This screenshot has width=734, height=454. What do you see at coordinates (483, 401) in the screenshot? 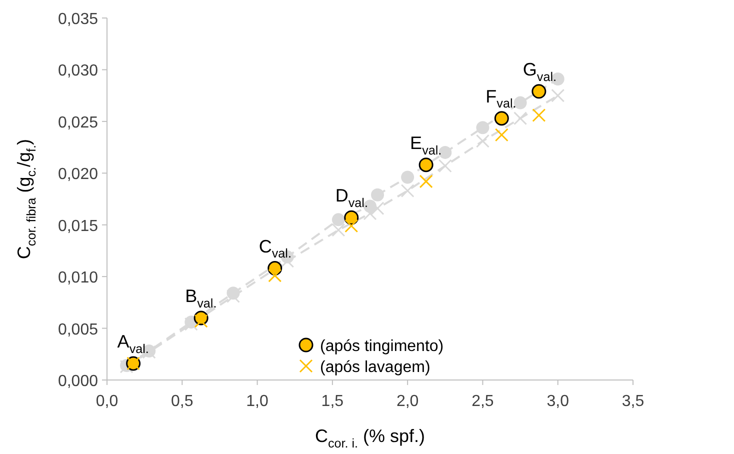
I see `x-tick-label: 2,5` at bounding box center [483, 401].